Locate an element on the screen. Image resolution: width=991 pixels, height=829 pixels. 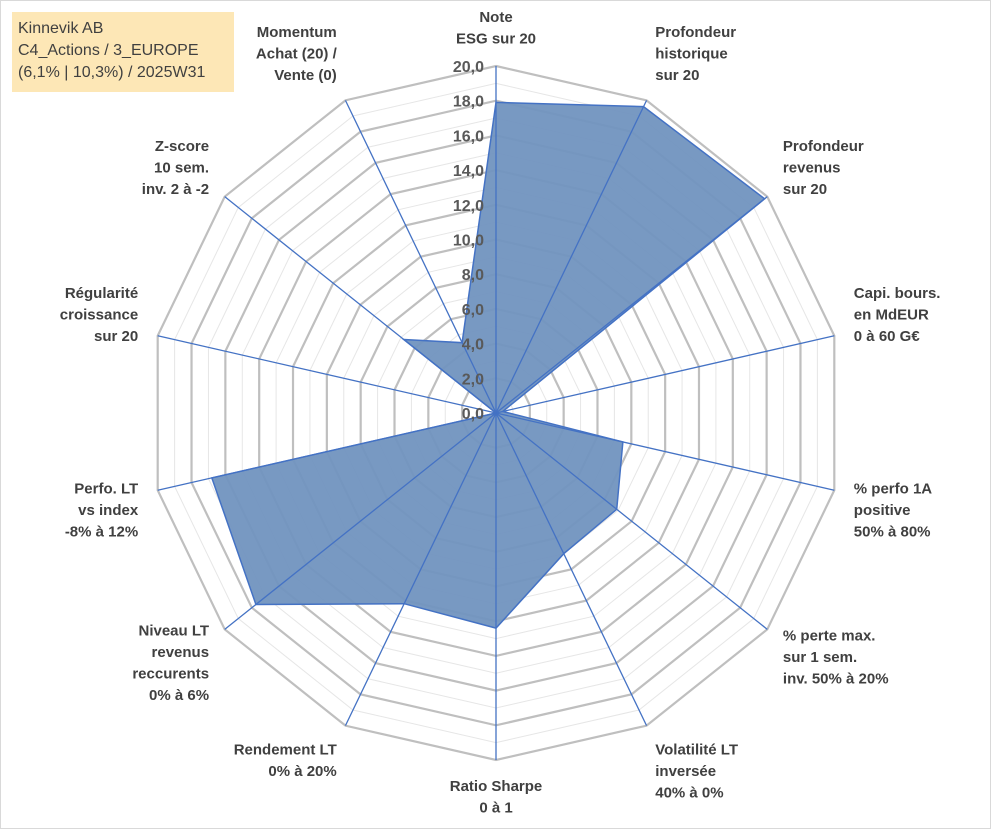
axis-label-line: 40% à 0% is located at coordinates (689, 793).